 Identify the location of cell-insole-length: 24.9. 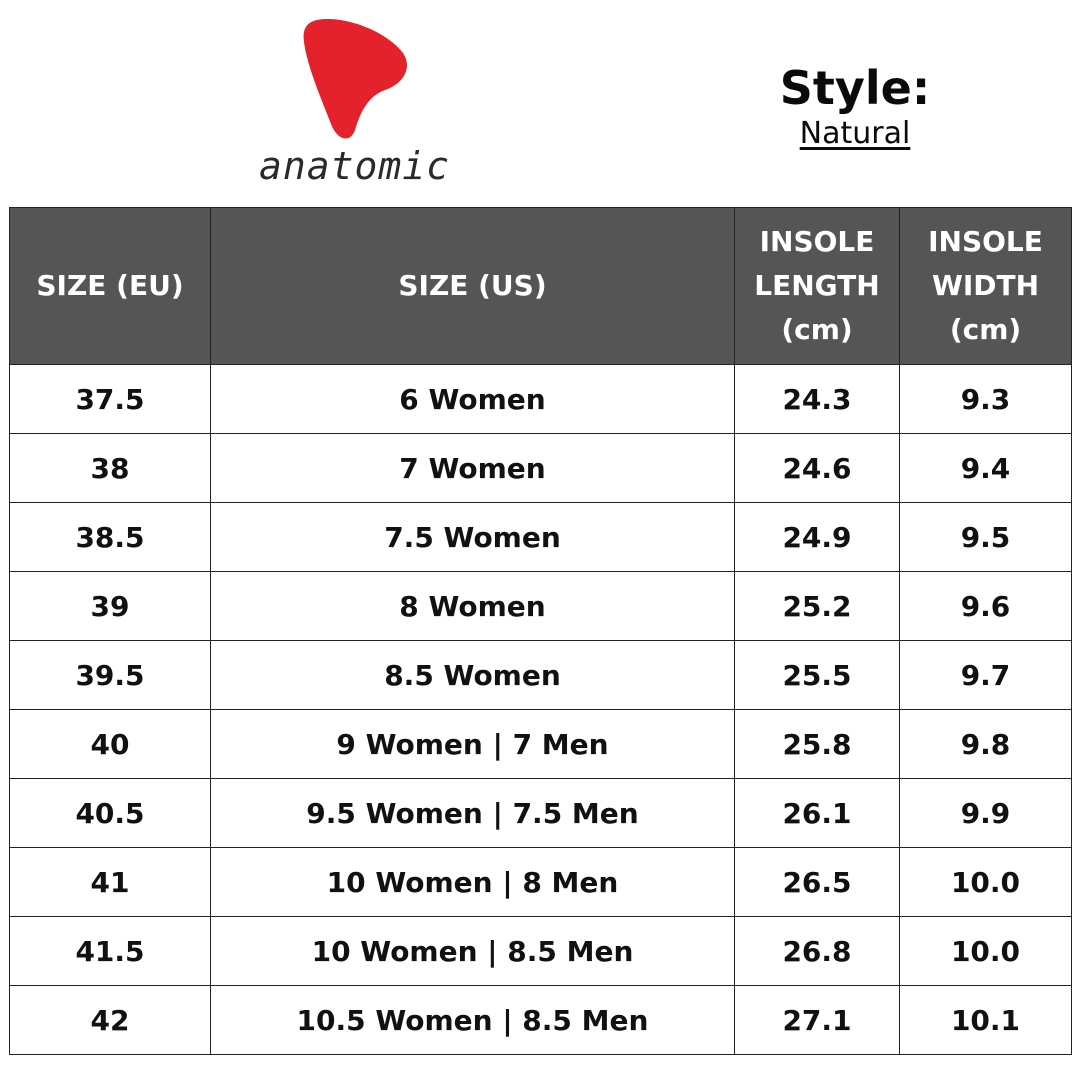
(817, 537).